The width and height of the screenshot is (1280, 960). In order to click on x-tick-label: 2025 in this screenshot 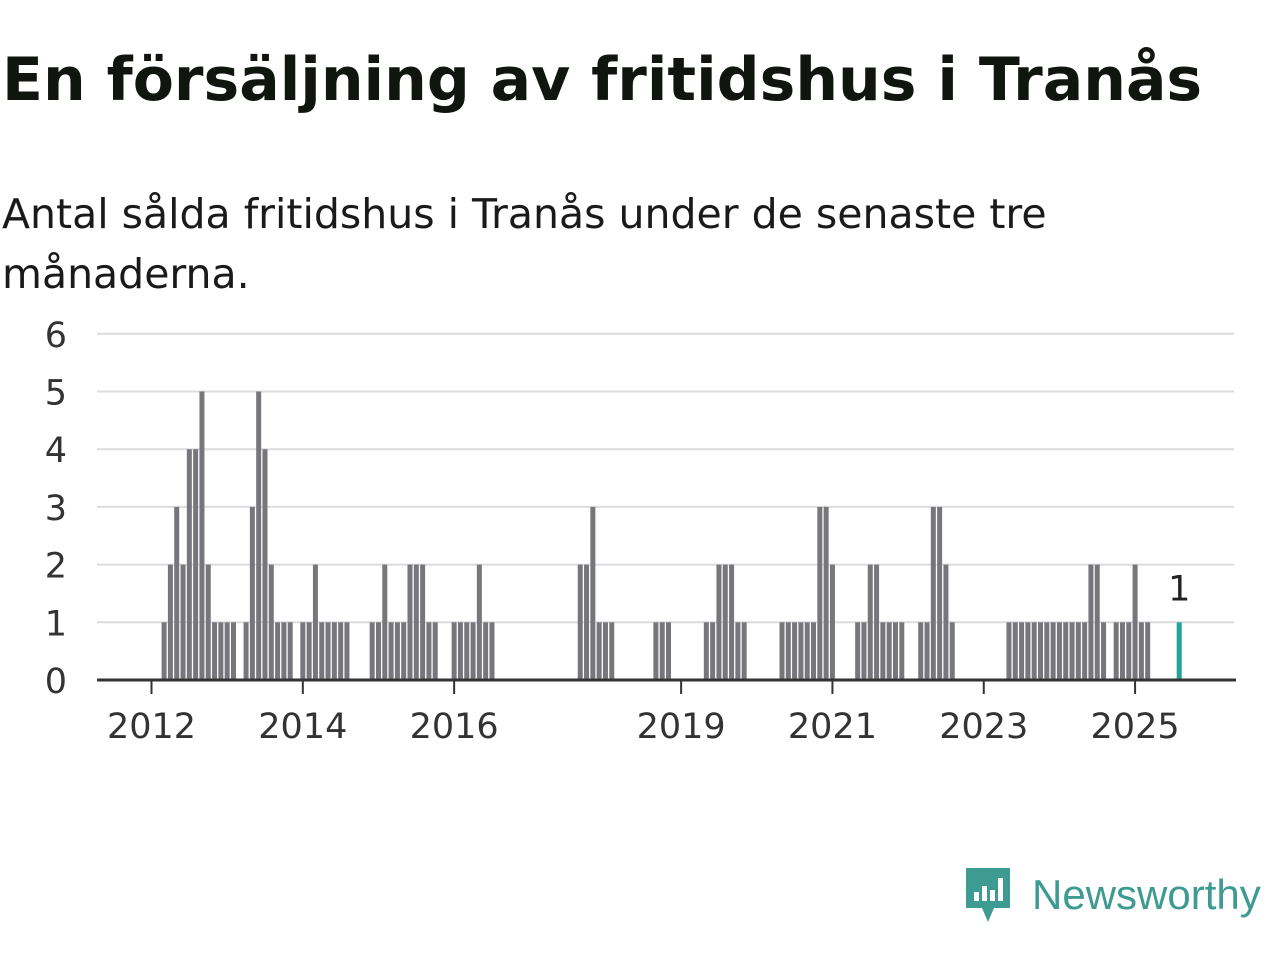, I will do `click(1135, 727)`.